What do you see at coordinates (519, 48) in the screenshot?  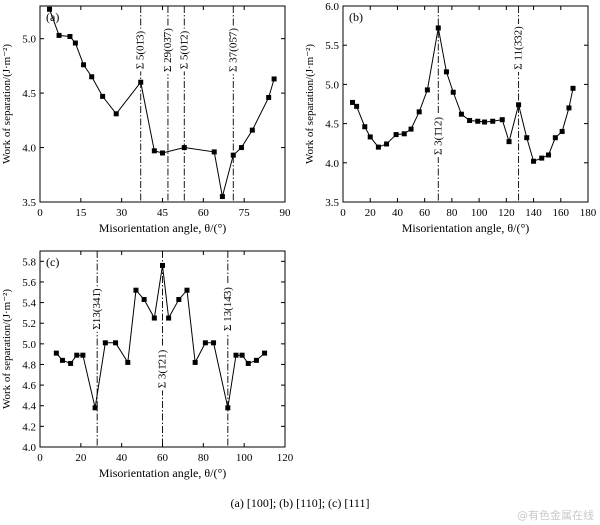 I see `annotation-label: Σ 11(3̄32)` at bounding box center [519, 48].